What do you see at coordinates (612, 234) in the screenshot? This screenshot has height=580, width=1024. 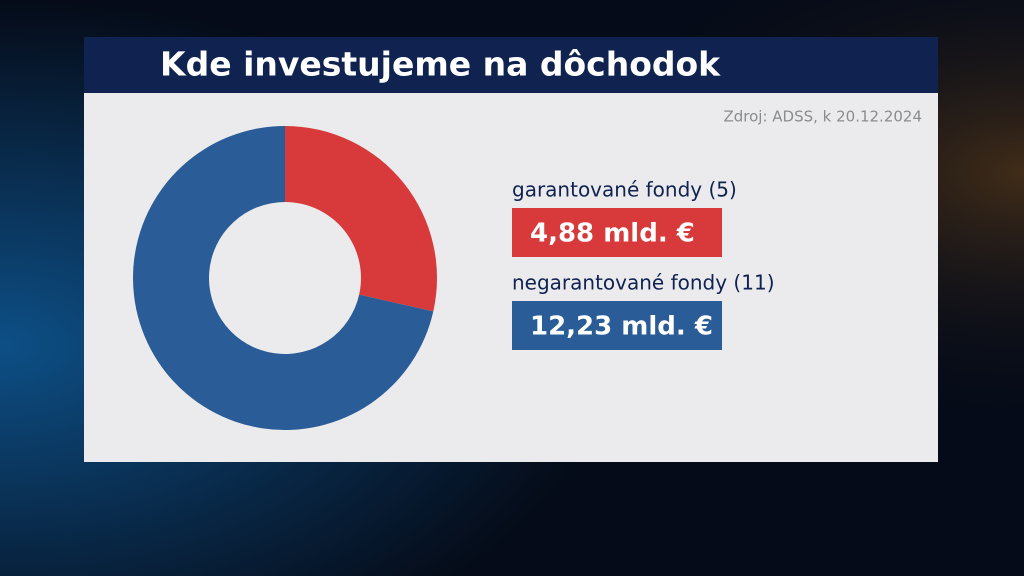 I see `value-label: 4,88 mld. €` at bounding box center [612, 234].